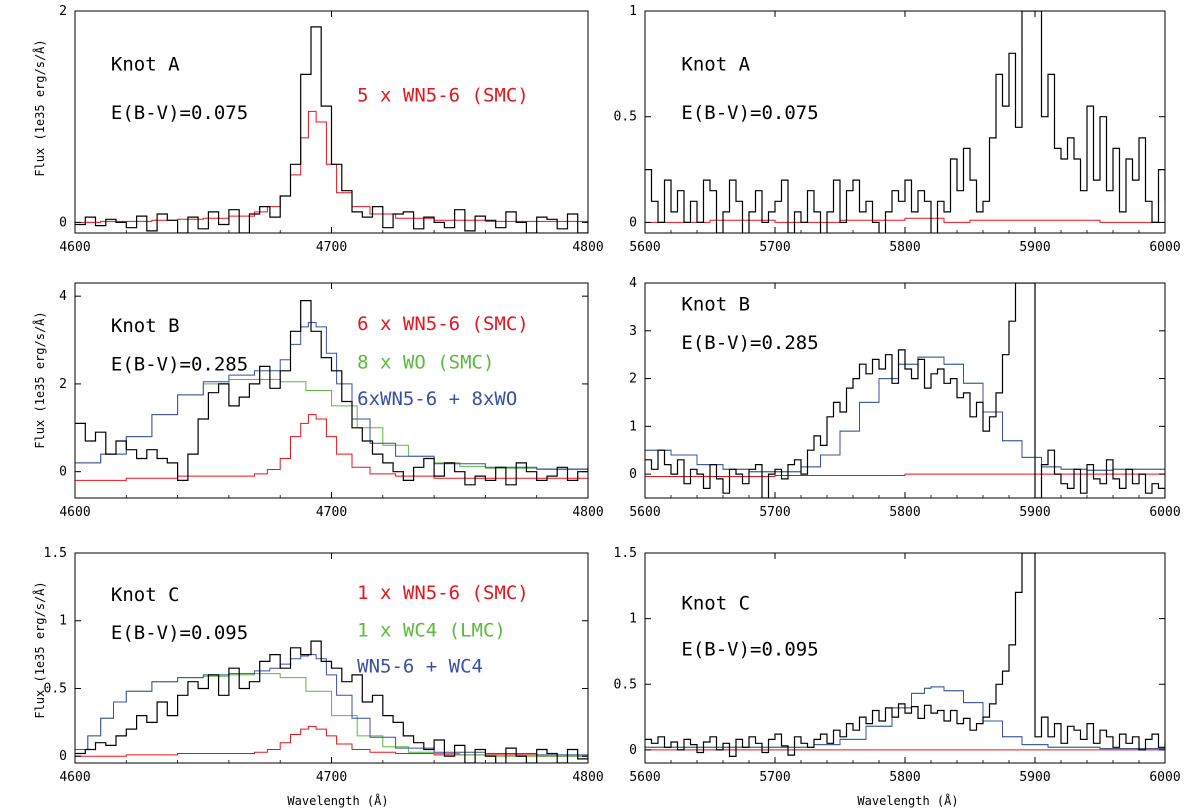 This screenshot has width=1194, height=811. I want to click on annotation-red: 6 x WN5-6 (SMC), so click(443, 324).